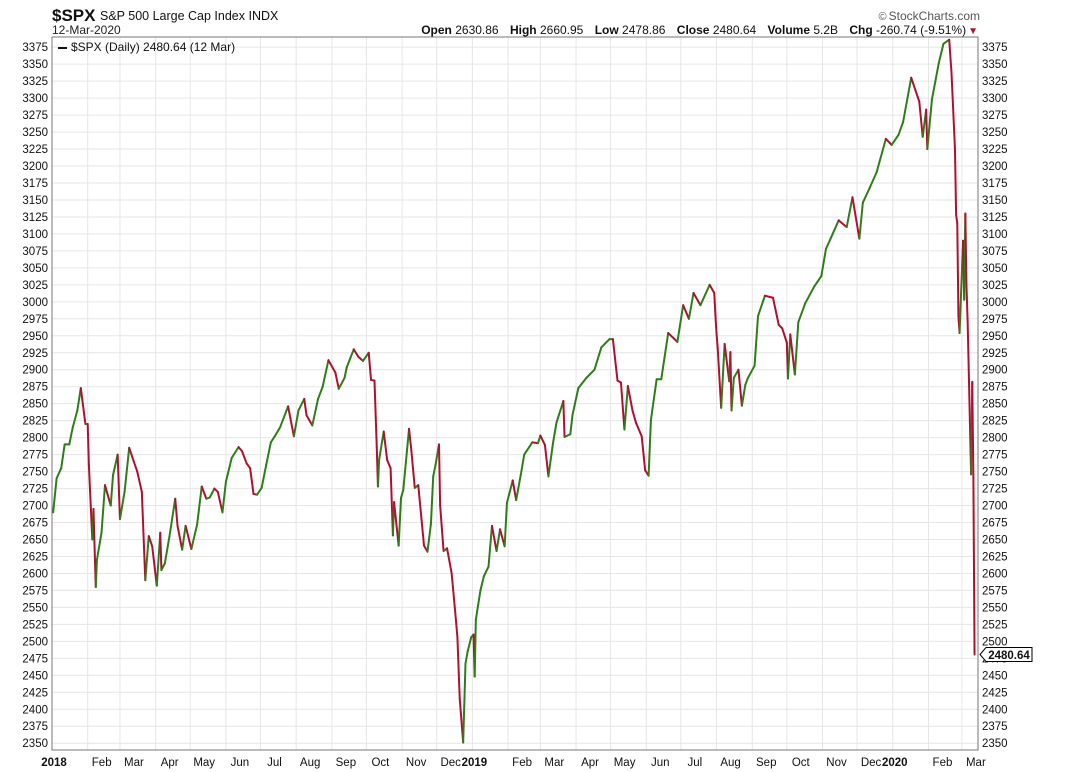  Describe the element at coordinates (35, 48) in the screenshot. I see `y-tick-label-left: 3375` at that location.